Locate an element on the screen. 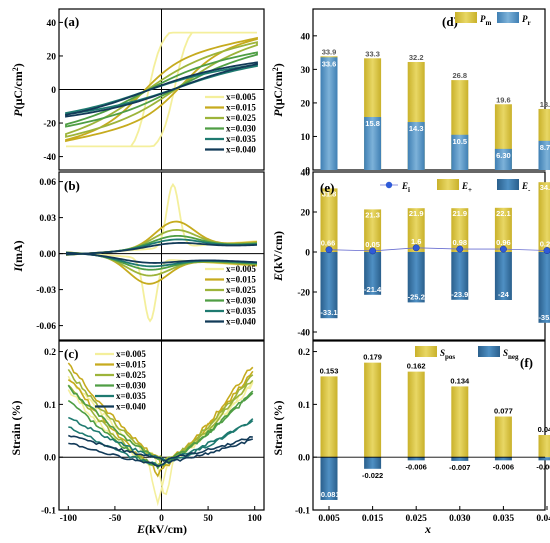 This screenshot has height=543, width=550. panel-e-legend-swatch-Eminus is located at coordinates (508, 184).